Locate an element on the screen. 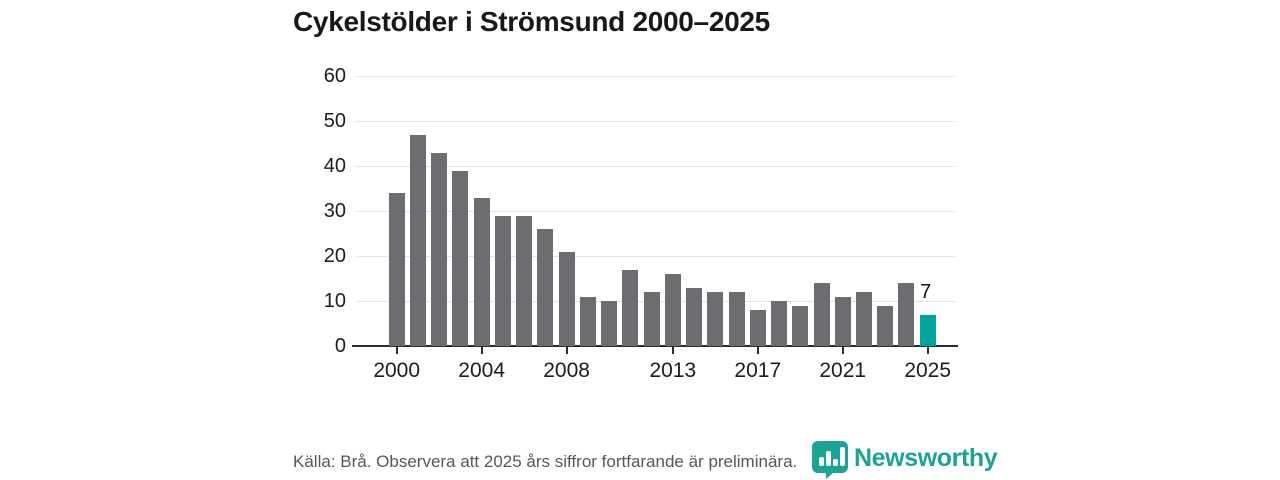  newsworthy-logo: Newsworthy is located at coordinates (904, 460).